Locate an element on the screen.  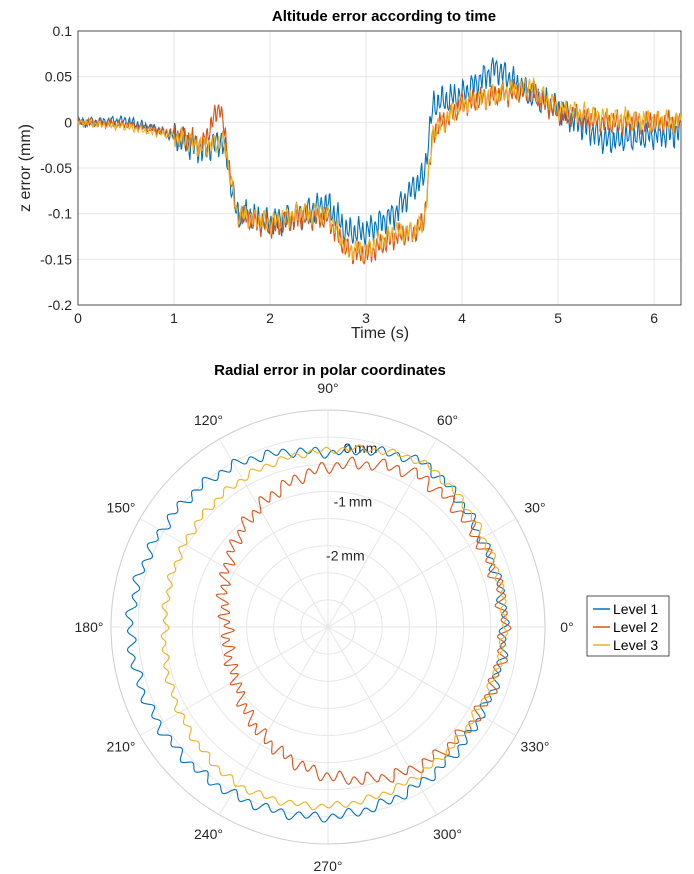
polar-angle-tick-label: 330° is located at coordinates (534, 747).